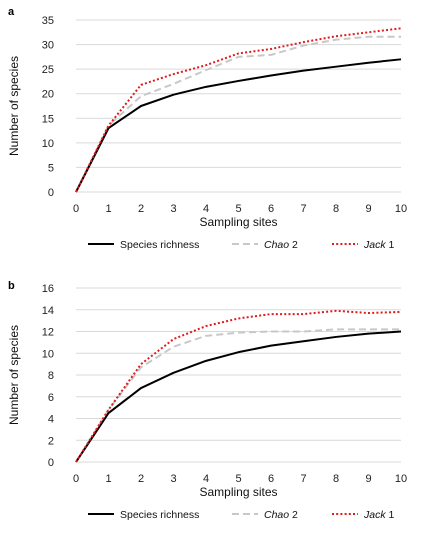 The height and width of the screenshot is (541, 438). I want to click on y-tick-label: 6, so click(51, 398).